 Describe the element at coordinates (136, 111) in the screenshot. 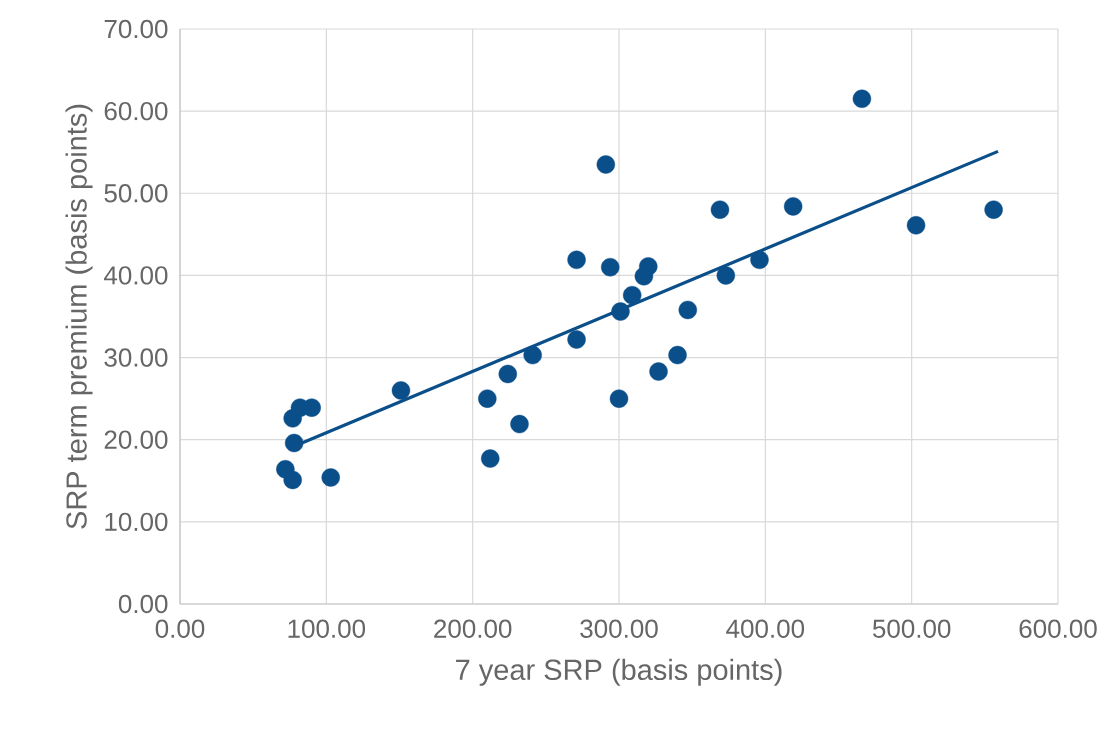

I see `y-tick-label: 60.00` at that location.